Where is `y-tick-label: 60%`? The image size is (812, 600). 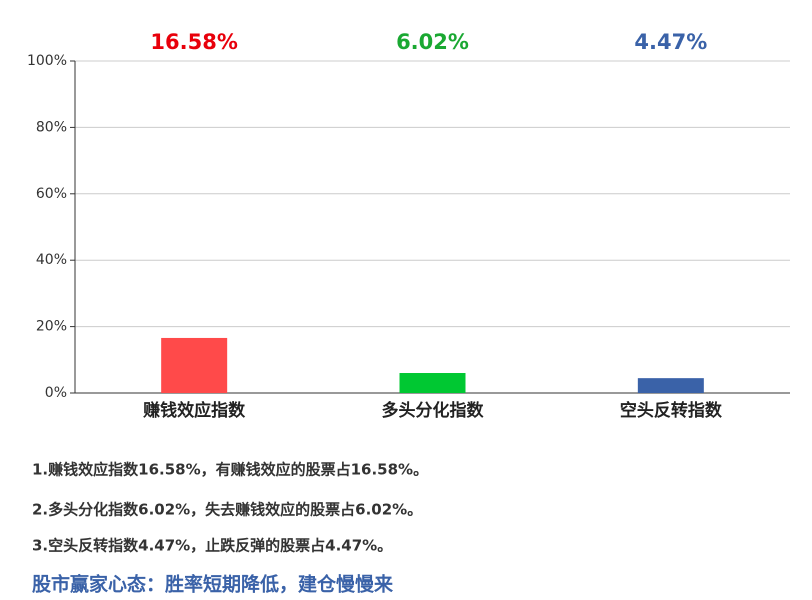
y-tick-label: 60% is located at coordinates (51, 194).